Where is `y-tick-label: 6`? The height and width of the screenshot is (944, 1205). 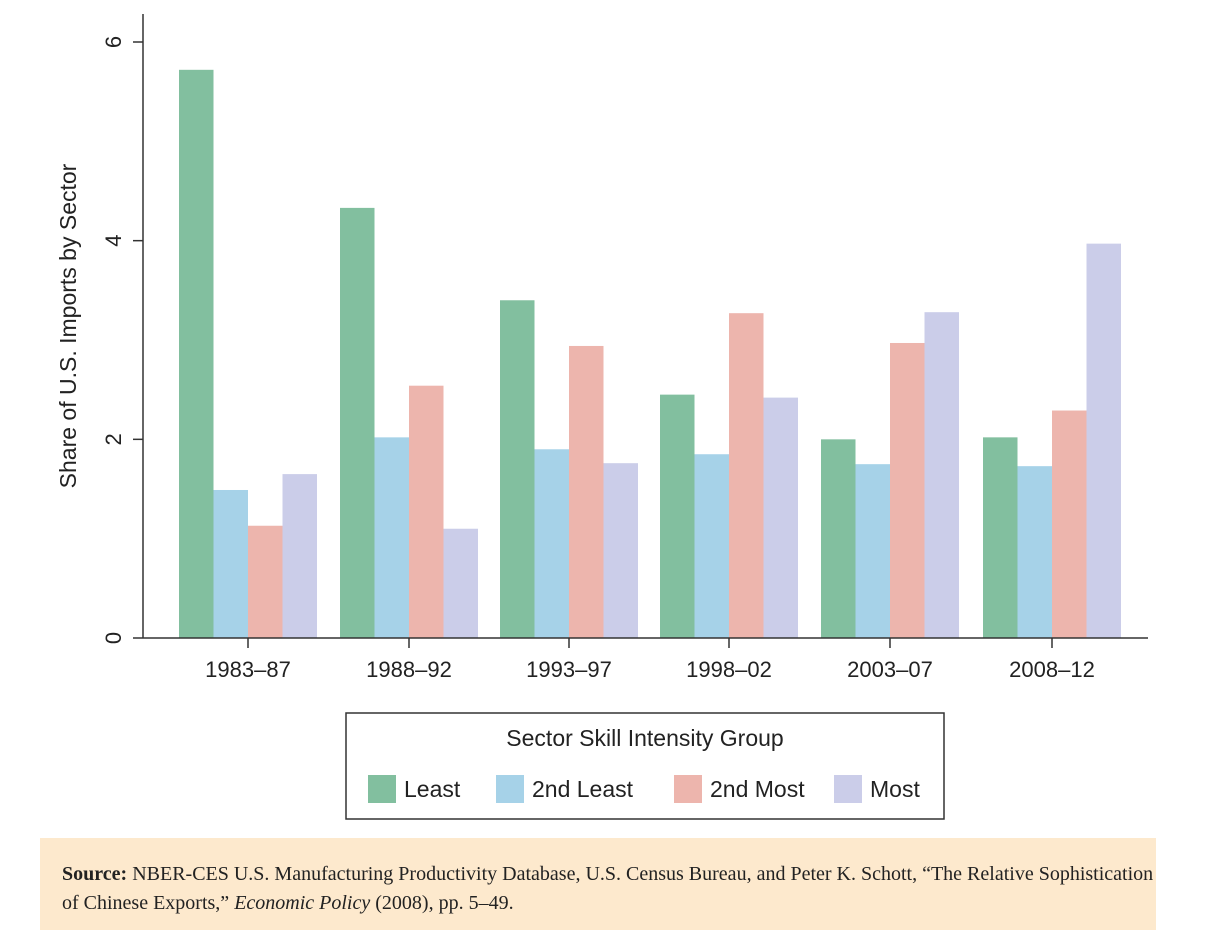 y-tick-label: 6 is located at coordinates (113, 42).